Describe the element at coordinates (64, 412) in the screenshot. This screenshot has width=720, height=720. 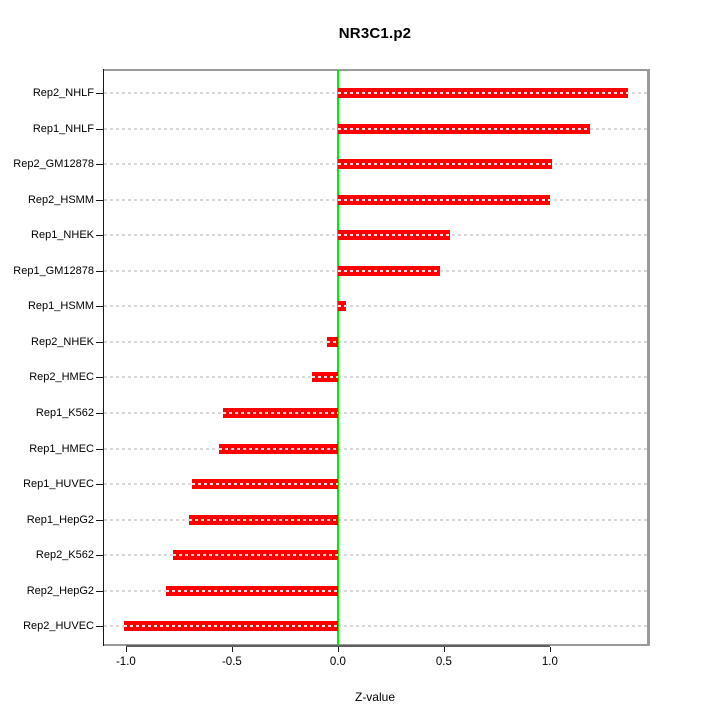
I see `y-category-label: Rep1_K562` at that location.